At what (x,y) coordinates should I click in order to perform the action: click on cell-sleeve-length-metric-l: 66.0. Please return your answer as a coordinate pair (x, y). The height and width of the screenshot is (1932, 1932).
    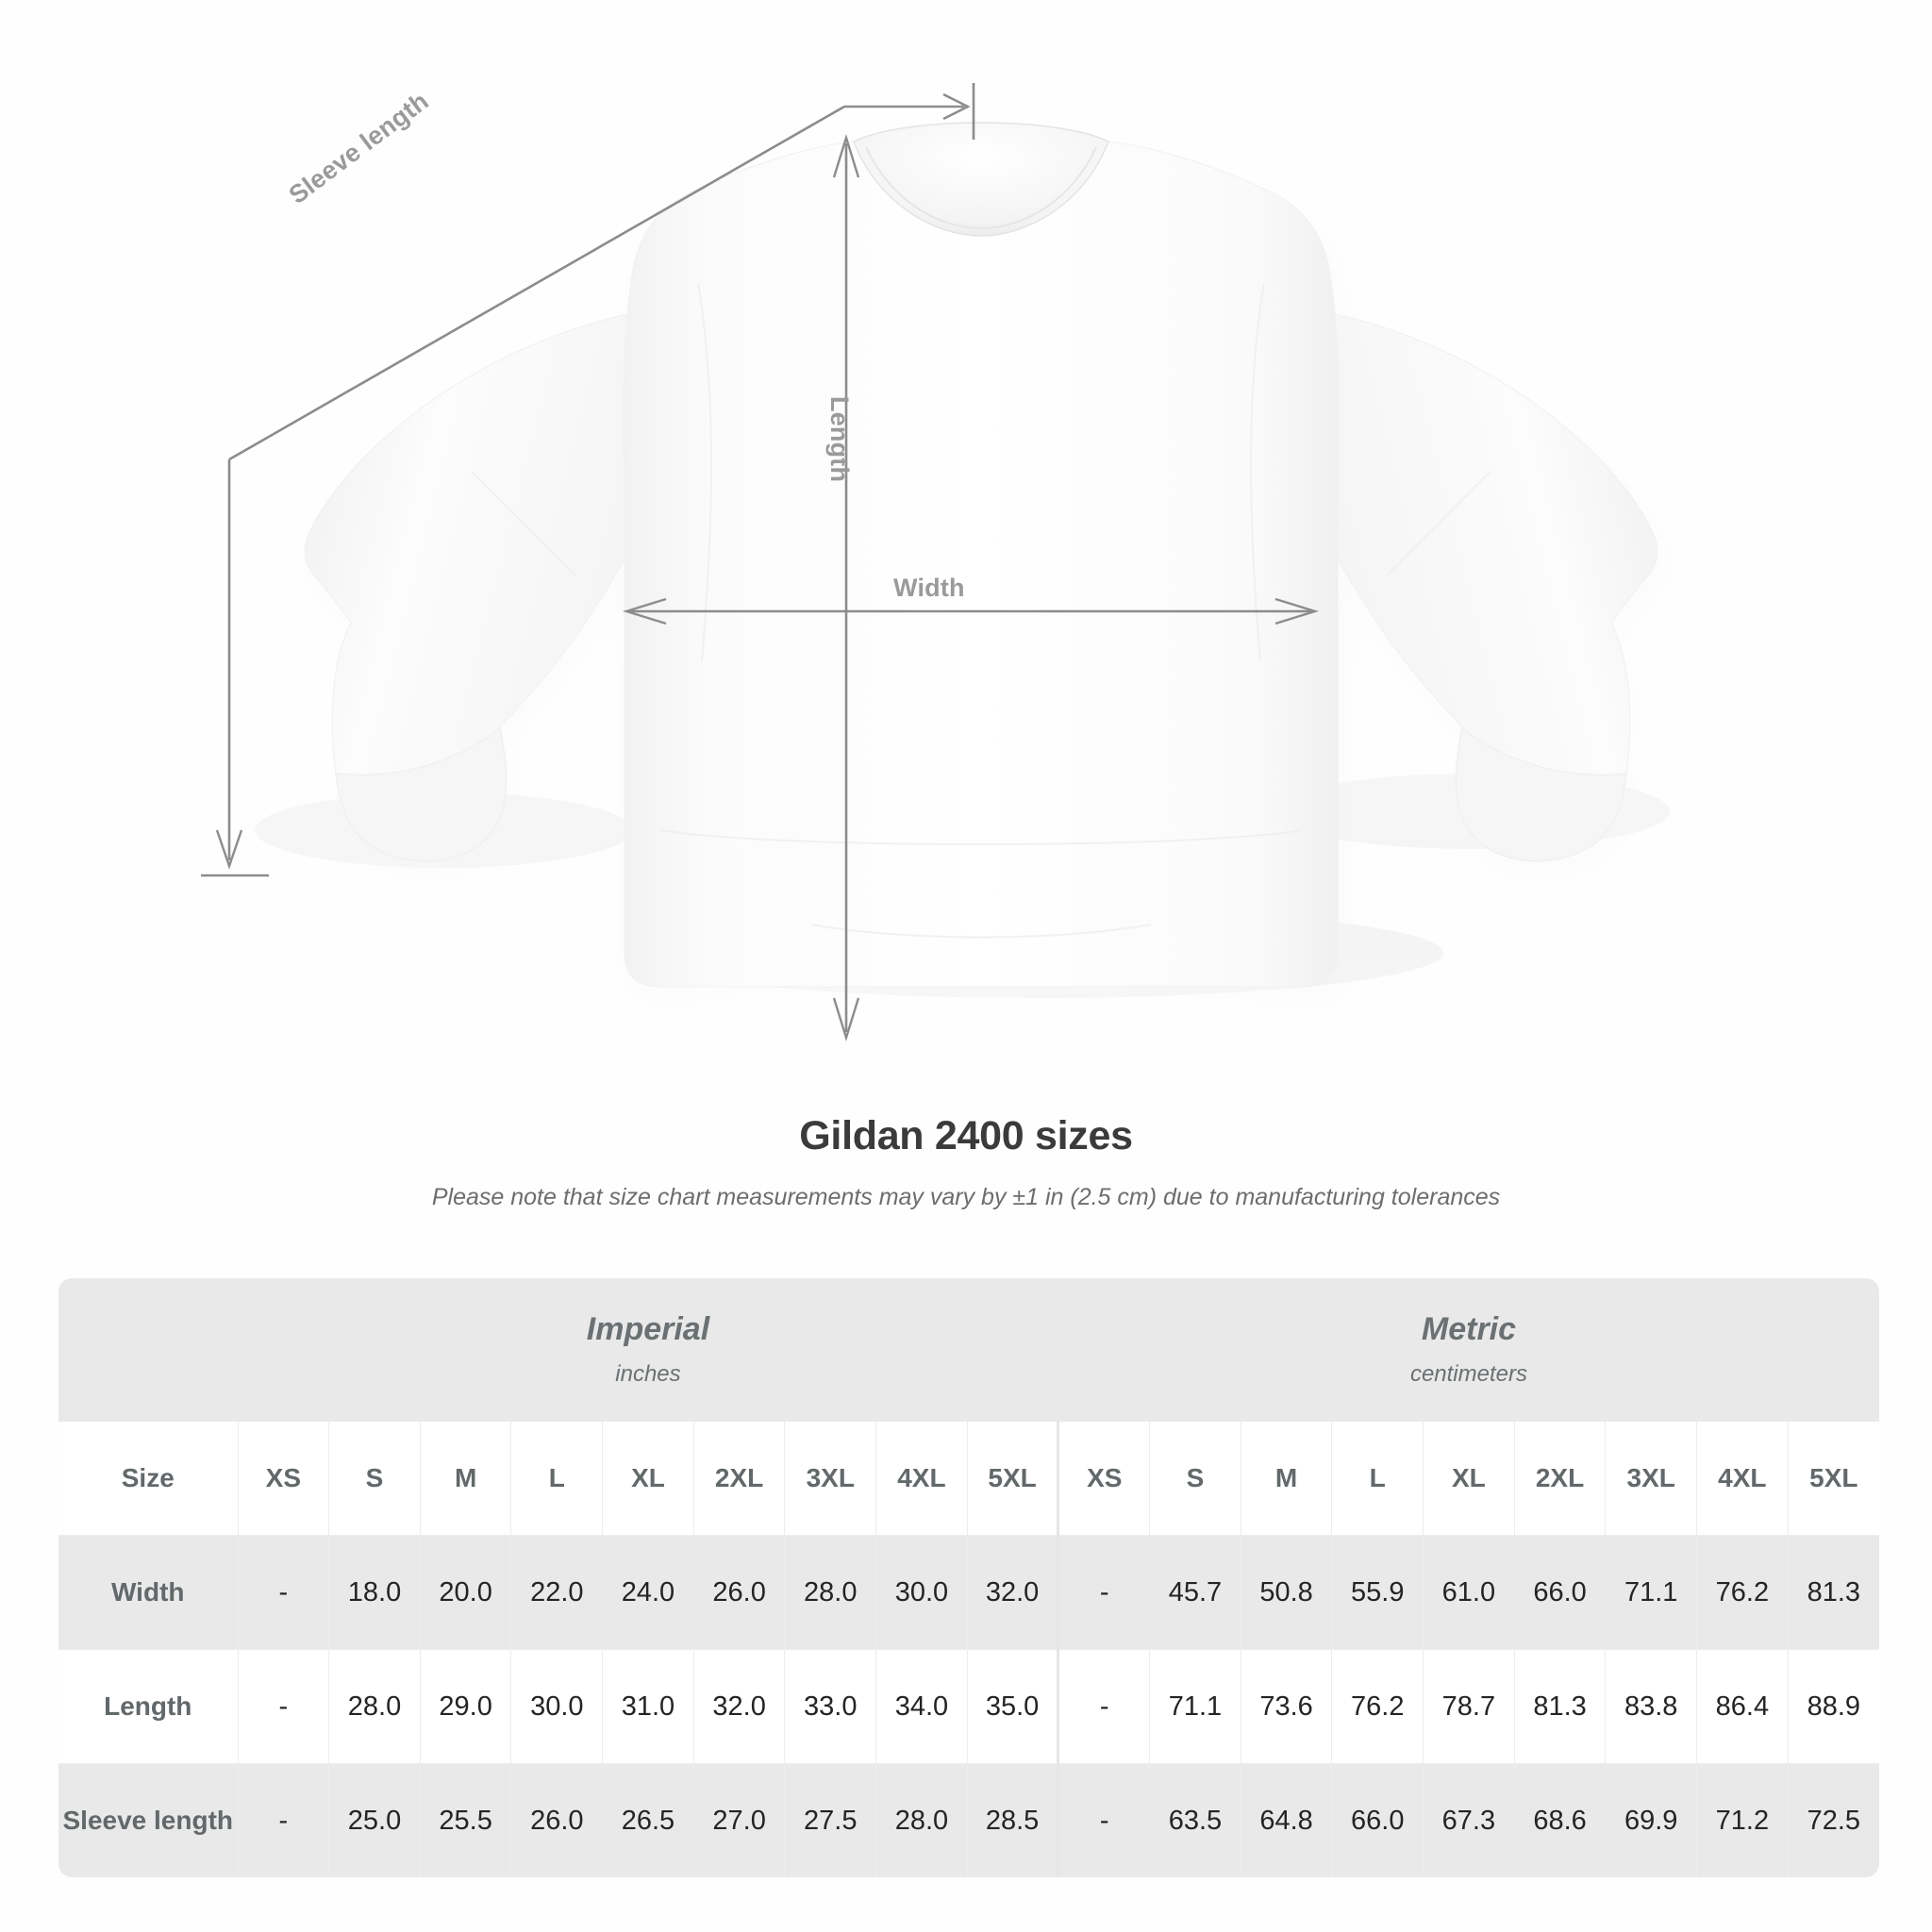
    Looking at the image, I should click on (1378, 1820).